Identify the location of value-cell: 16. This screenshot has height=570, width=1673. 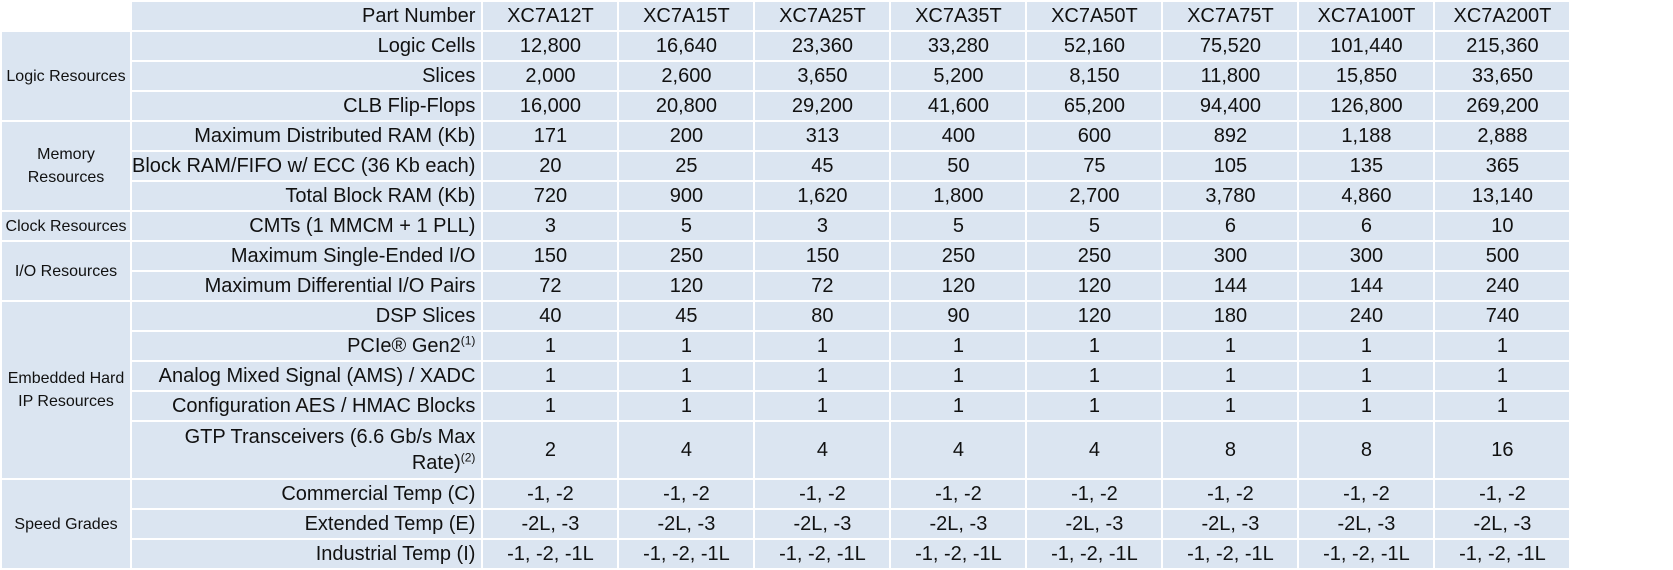
(1502, 450).